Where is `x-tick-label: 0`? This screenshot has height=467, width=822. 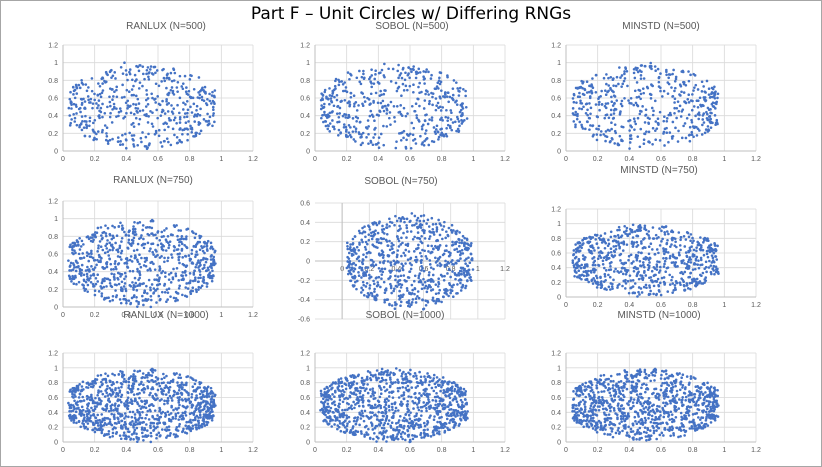
x-tick-label: 0 is located at coordinates (566, 159).